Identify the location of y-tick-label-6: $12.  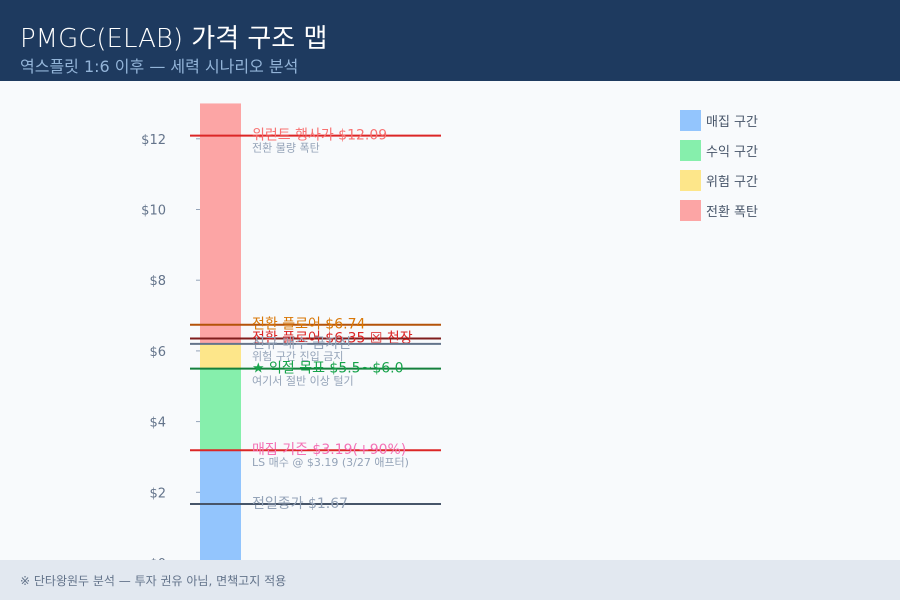
(153, 140).